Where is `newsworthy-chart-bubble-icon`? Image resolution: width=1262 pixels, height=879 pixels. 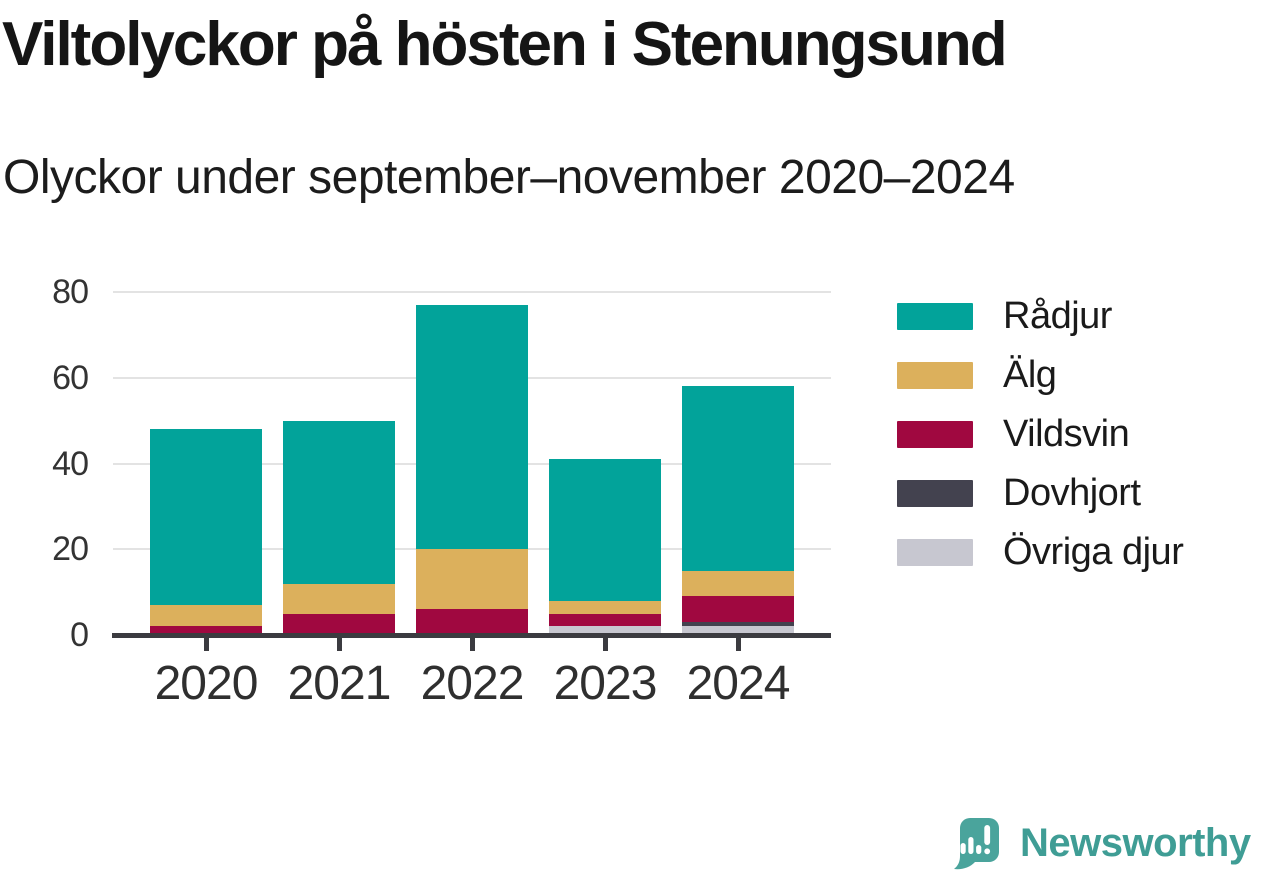 newsworthy-chart-bubble-icon is located at coordinates (976, 844).